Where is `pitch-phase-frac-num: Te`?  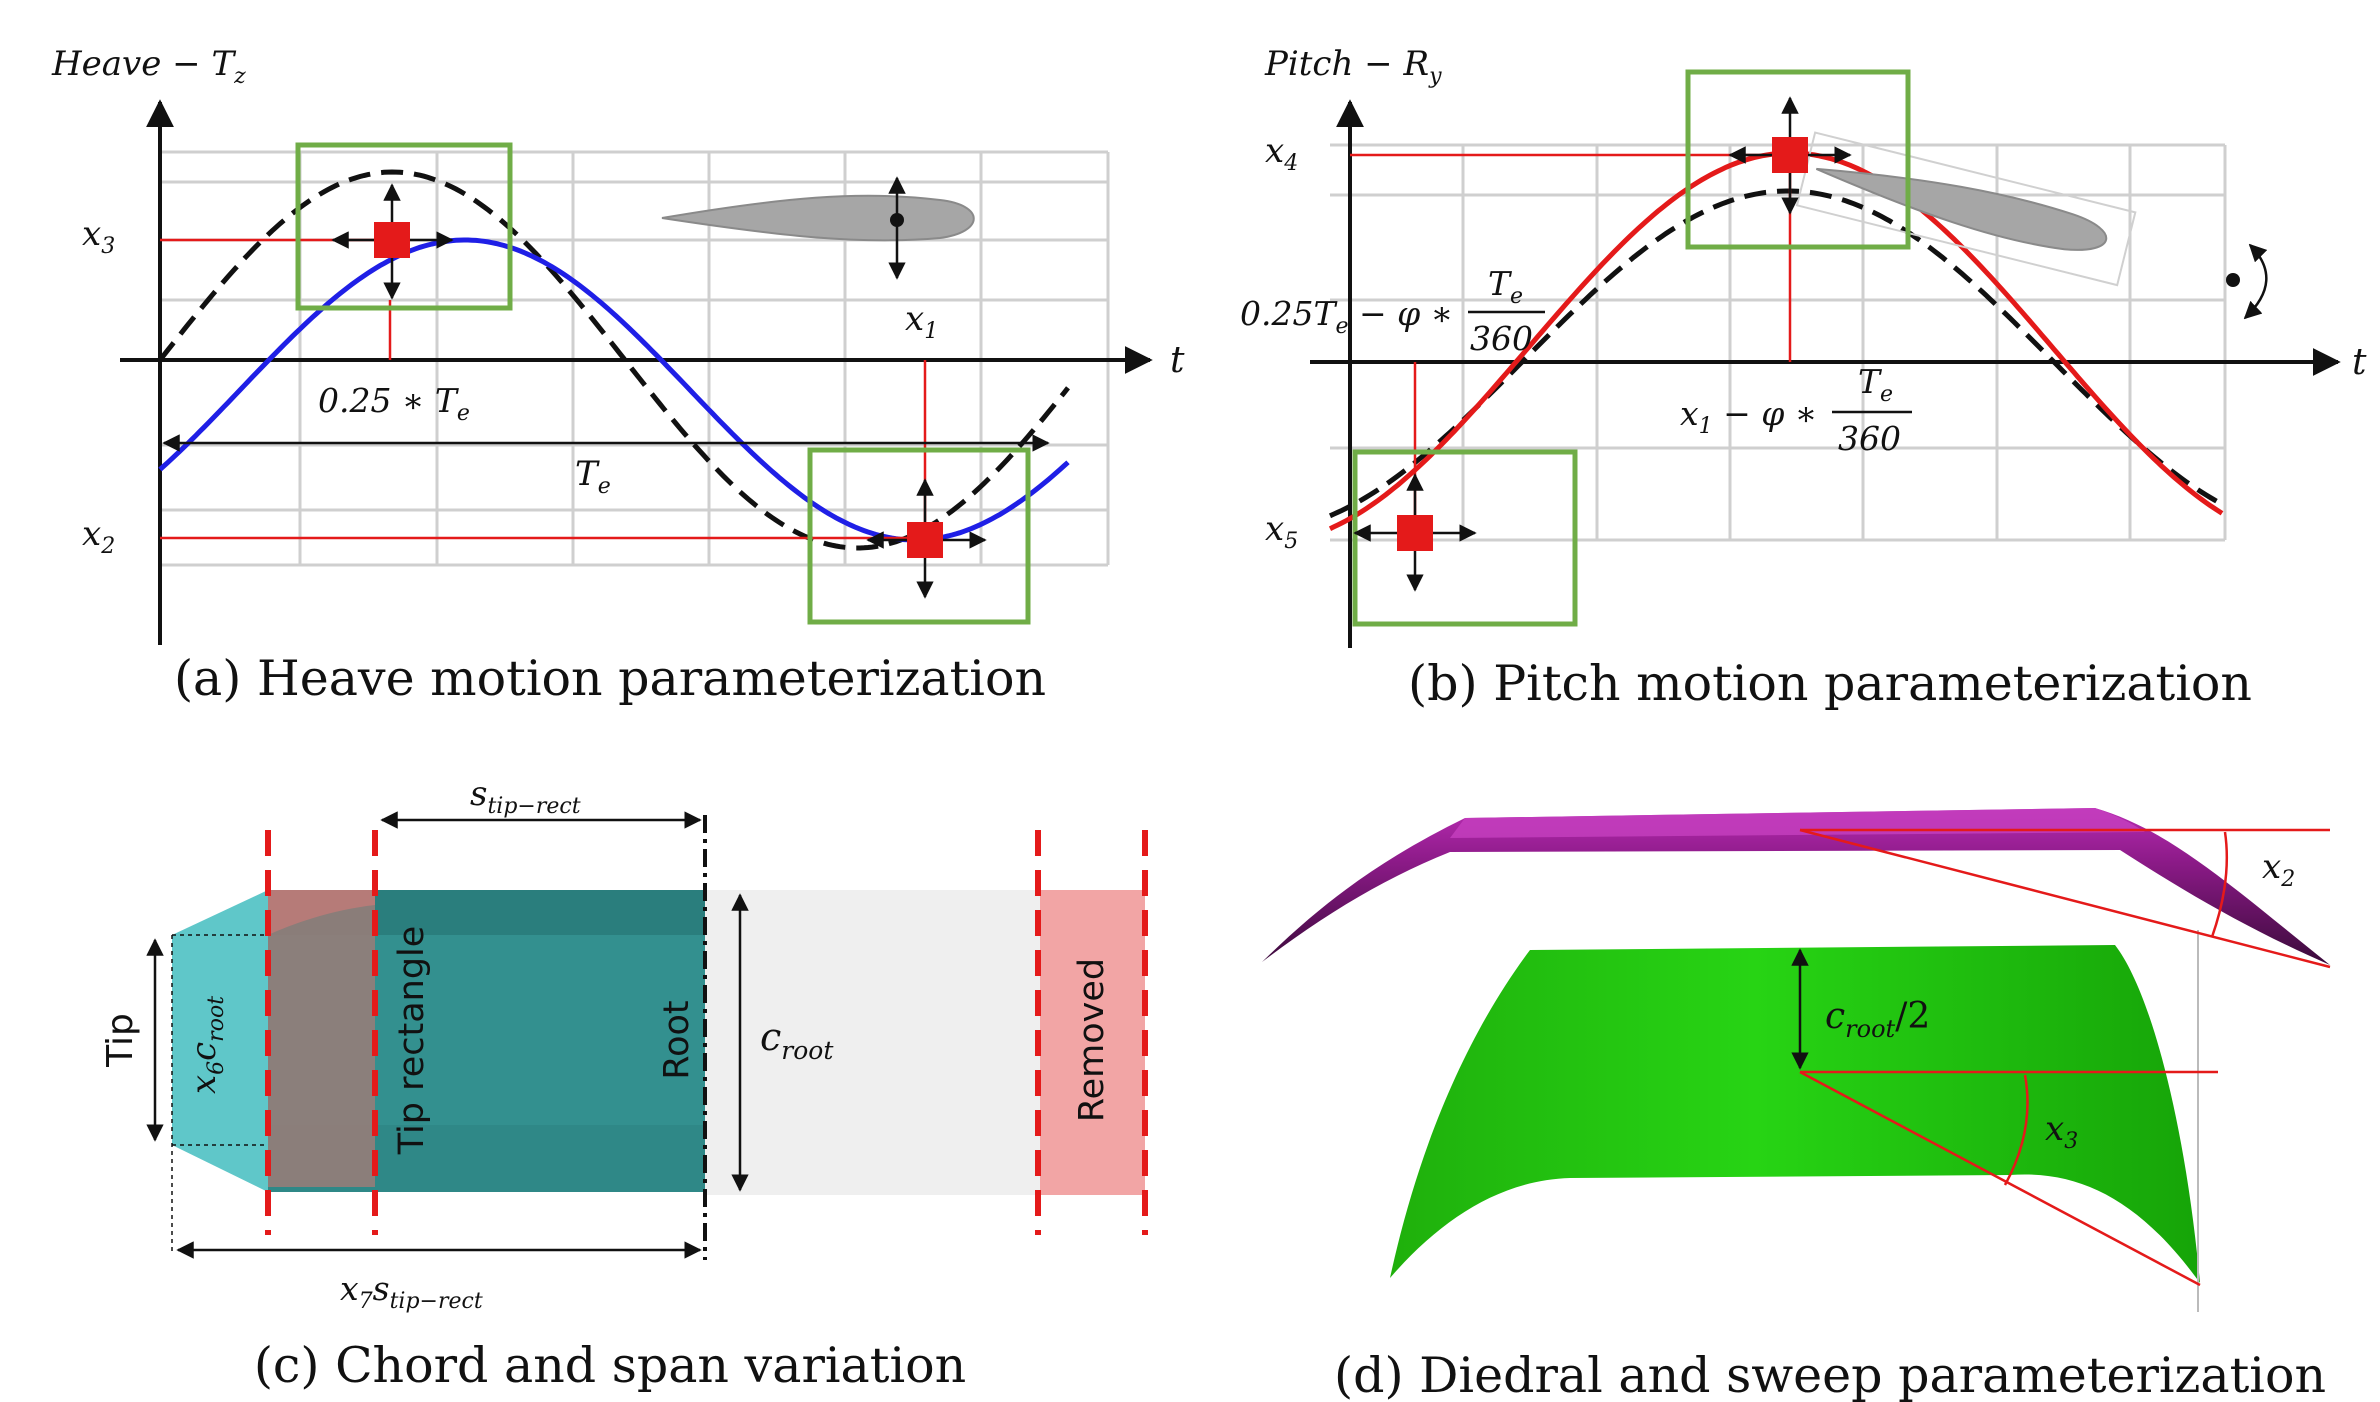
pitch-phase-frac-num: Te is located at coordinates (1505, 286).